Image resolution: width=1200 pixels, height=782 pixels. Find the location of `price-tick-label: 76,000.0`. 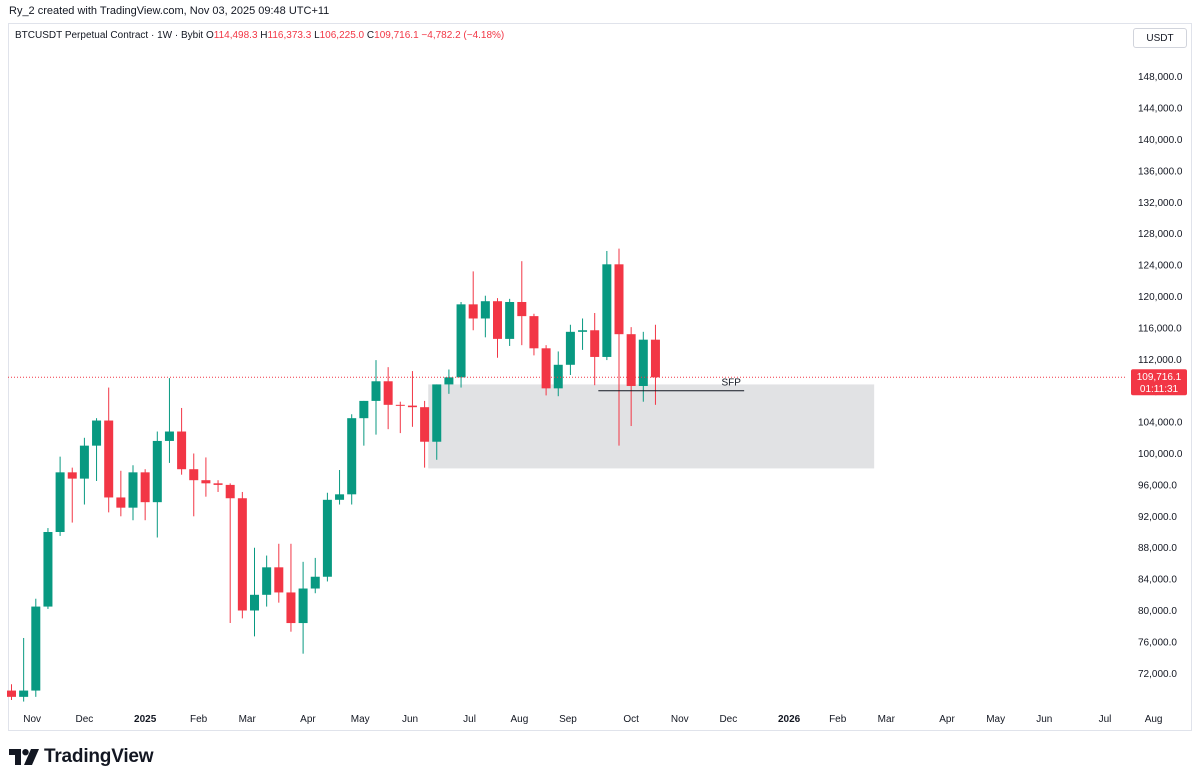

price-tick-label: 76,000.0 is located at coordinates (1157, 642).